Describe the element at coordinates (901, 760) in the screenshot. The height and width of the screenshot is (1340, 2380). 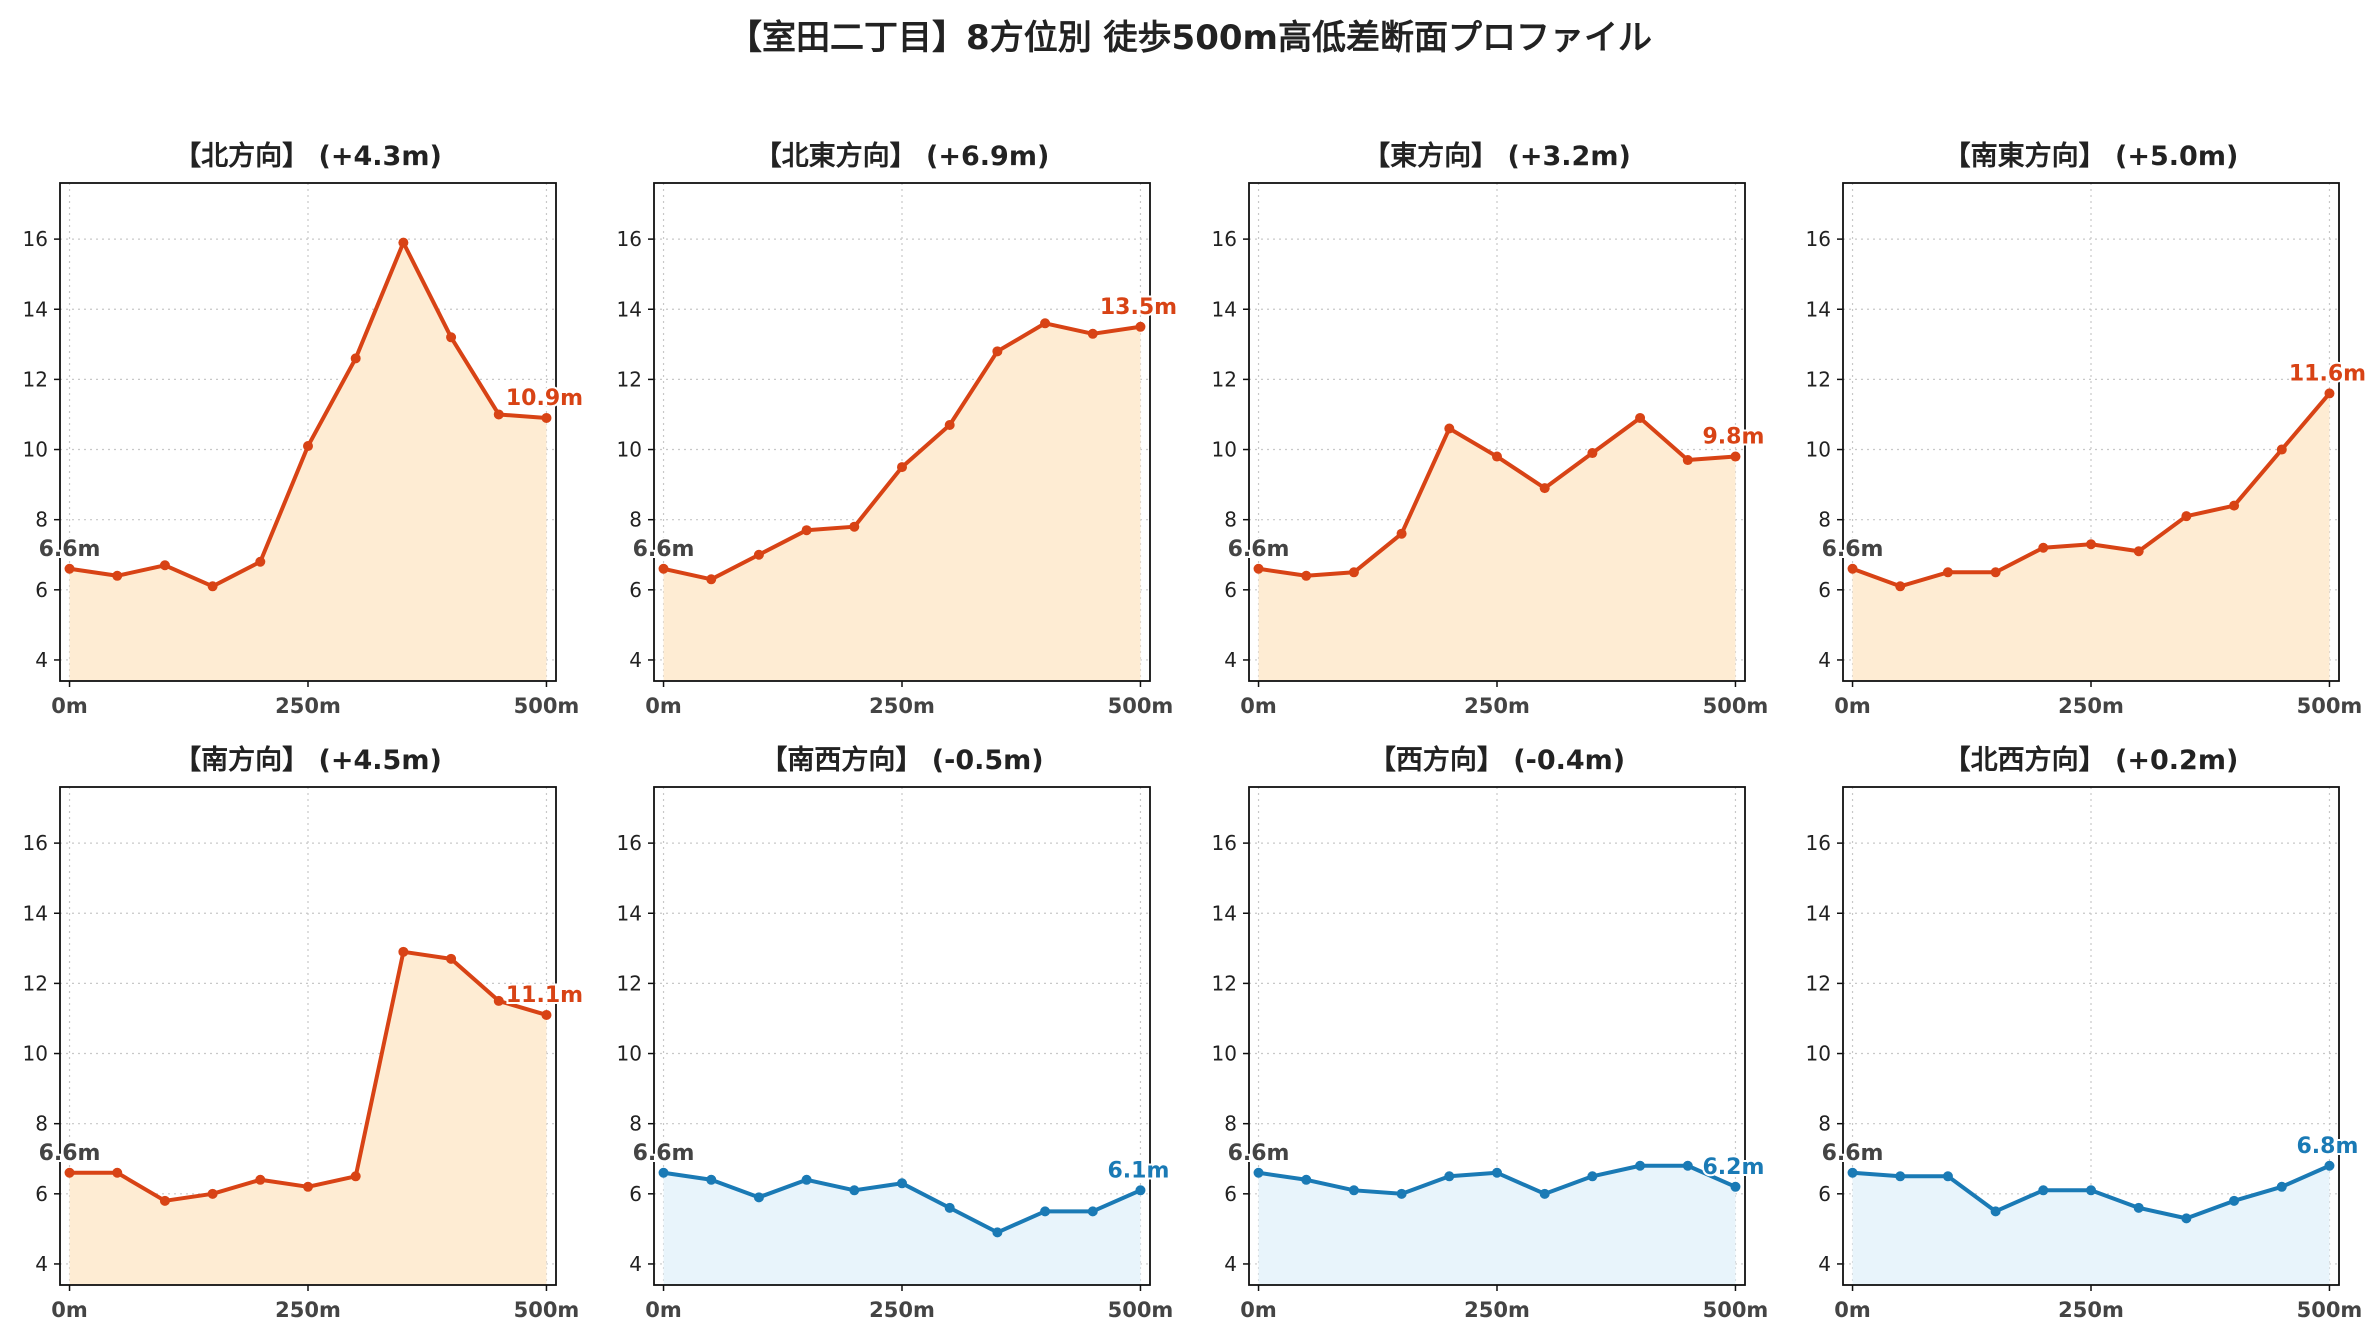
I see `subplot-title: 【南西方向】 (-0.5m)` at that location.